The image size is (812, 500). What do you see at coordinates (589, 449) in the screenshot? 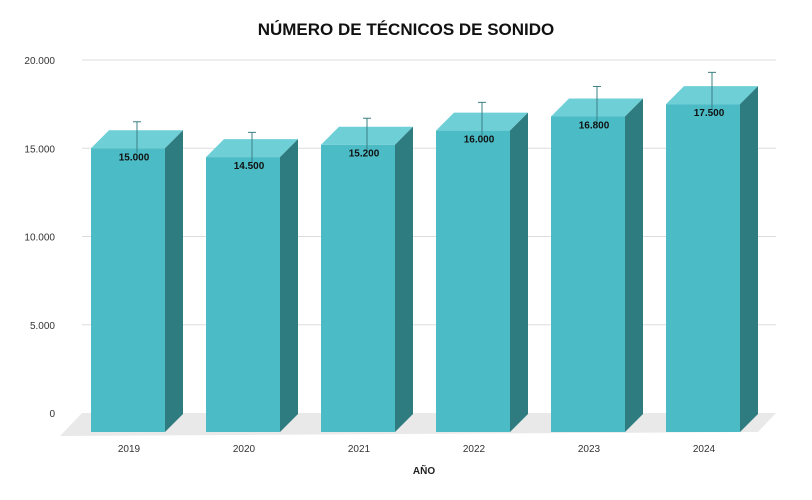
I see `x-tick-label: 2023` at bounding box center [589, 449].